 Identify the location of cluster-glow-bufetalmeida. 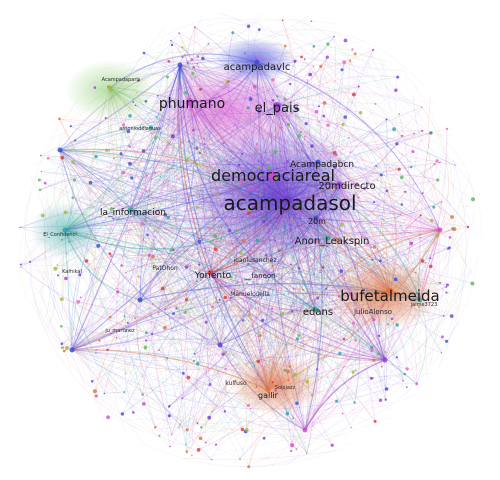
(385, 295).